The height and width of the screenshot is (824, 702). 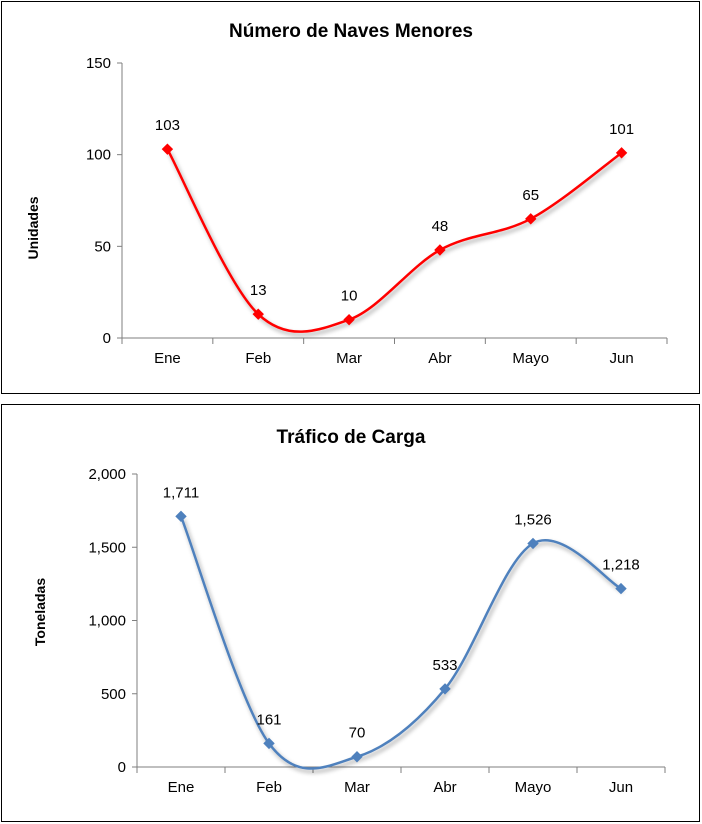 What do you see at coordinates (268, 719) in the screenshot?
I see `data-label: 161` at bounding box center [268, 719].